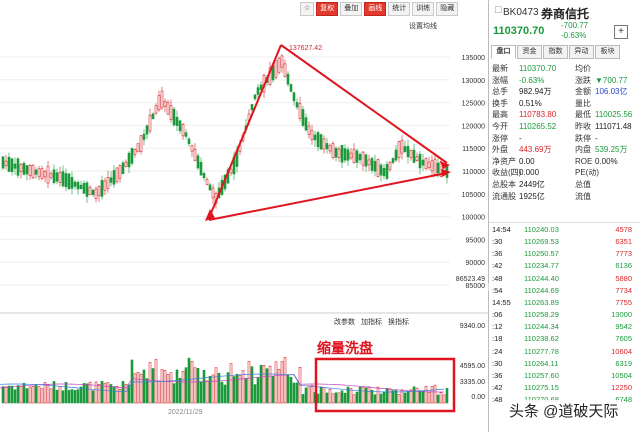 The width and height of the screenshot is (640, 434). What do you see at coordinates (245, 131) in the screenshot?
I see `trend-line-upper-left` at bounding box center [245, 131].